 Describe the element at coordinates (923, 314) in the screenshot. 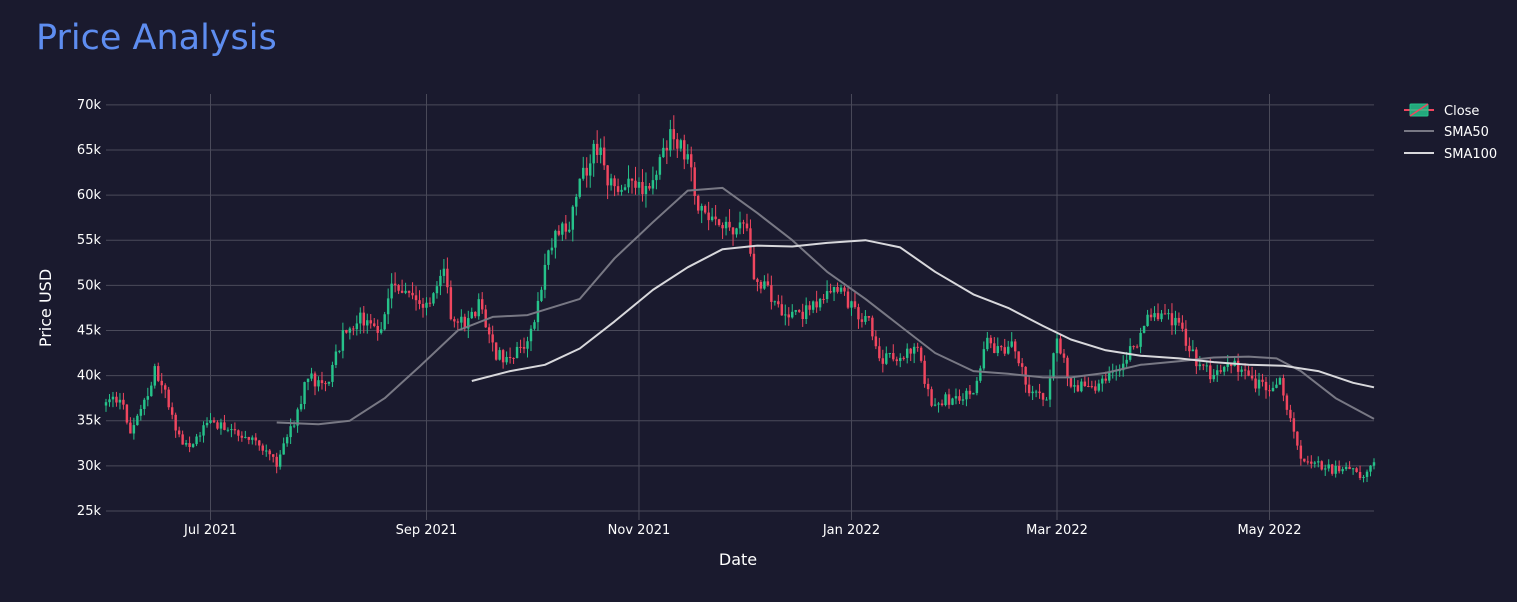

I see `sma100-line` at that location.